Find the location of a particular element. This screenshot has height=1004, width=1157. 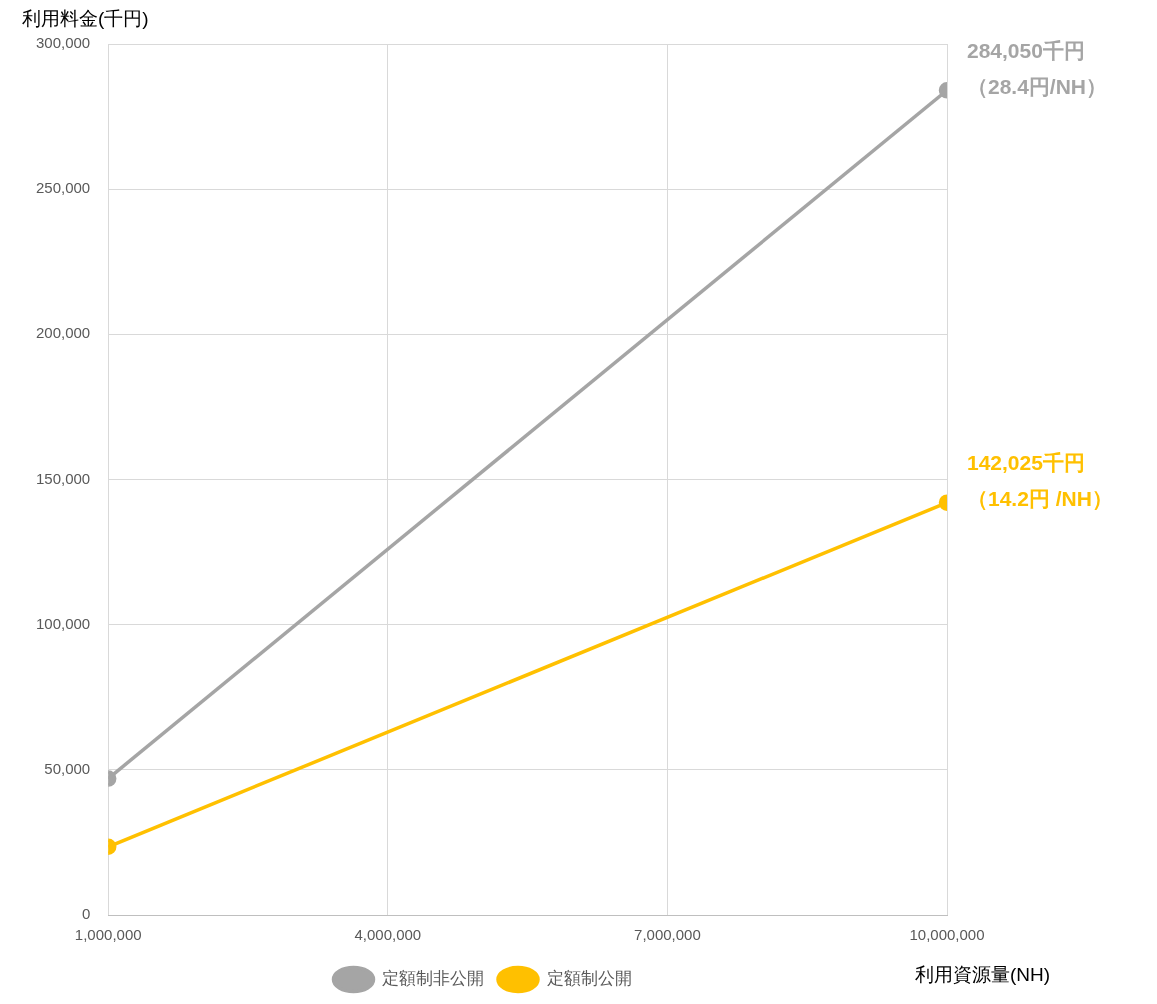

x-tick-label: 1,000,000 is located at coordinates (108, 935).